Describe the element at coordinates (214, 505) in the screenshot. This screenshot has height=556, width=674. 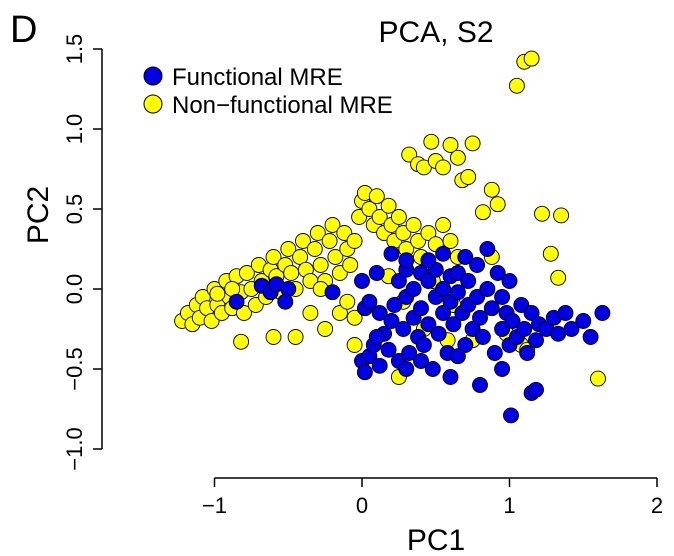
I see `x-tick-label: −1` at that location.